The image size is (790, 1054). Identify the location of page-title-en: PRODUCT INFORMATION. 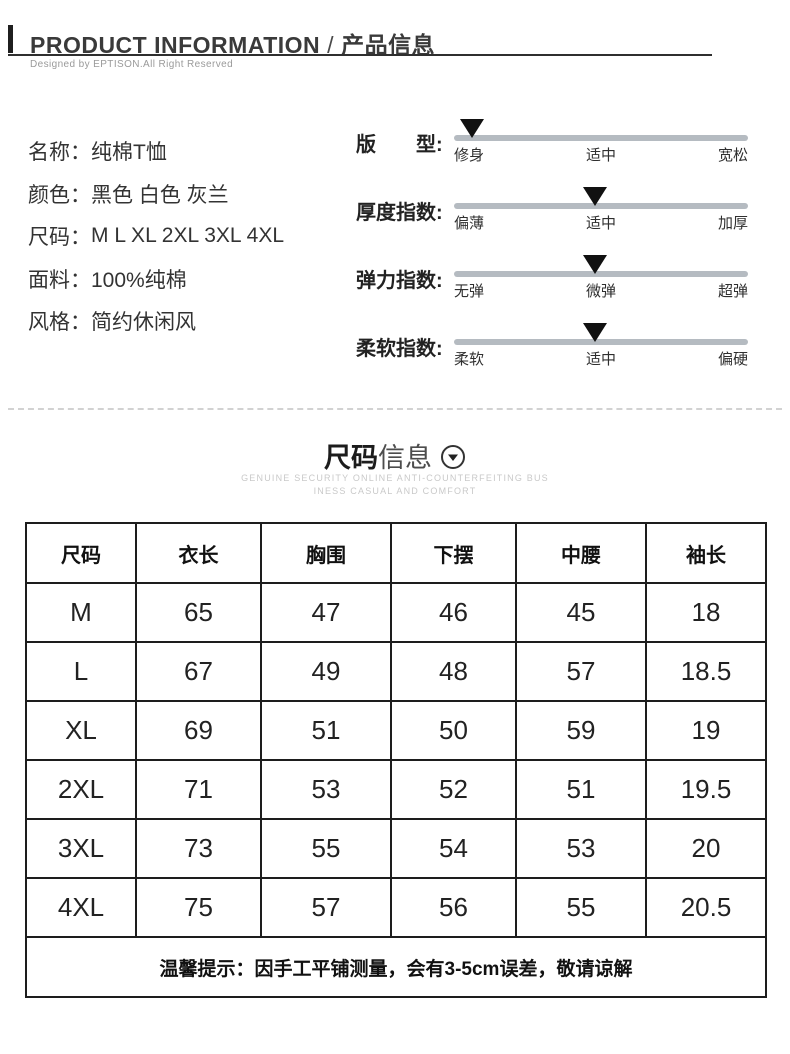
(175, 45).